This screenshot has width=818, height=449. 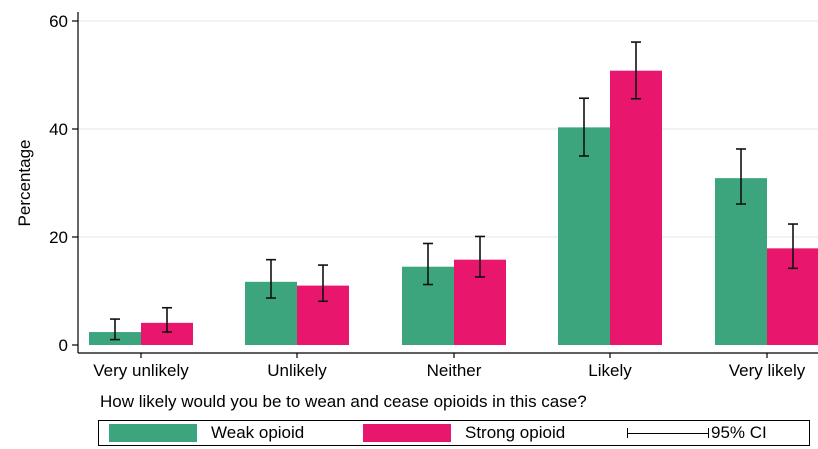 I want to click on y-tick-label: 0, so click(x=63, y=345).